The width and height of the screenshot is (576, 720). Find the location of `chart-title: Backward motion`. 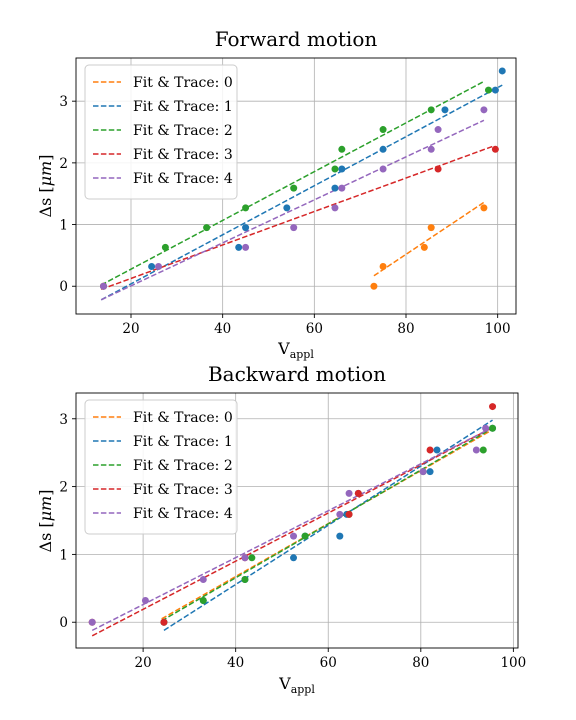

chart-title: Backward motion is located at coordinates (297, 374).